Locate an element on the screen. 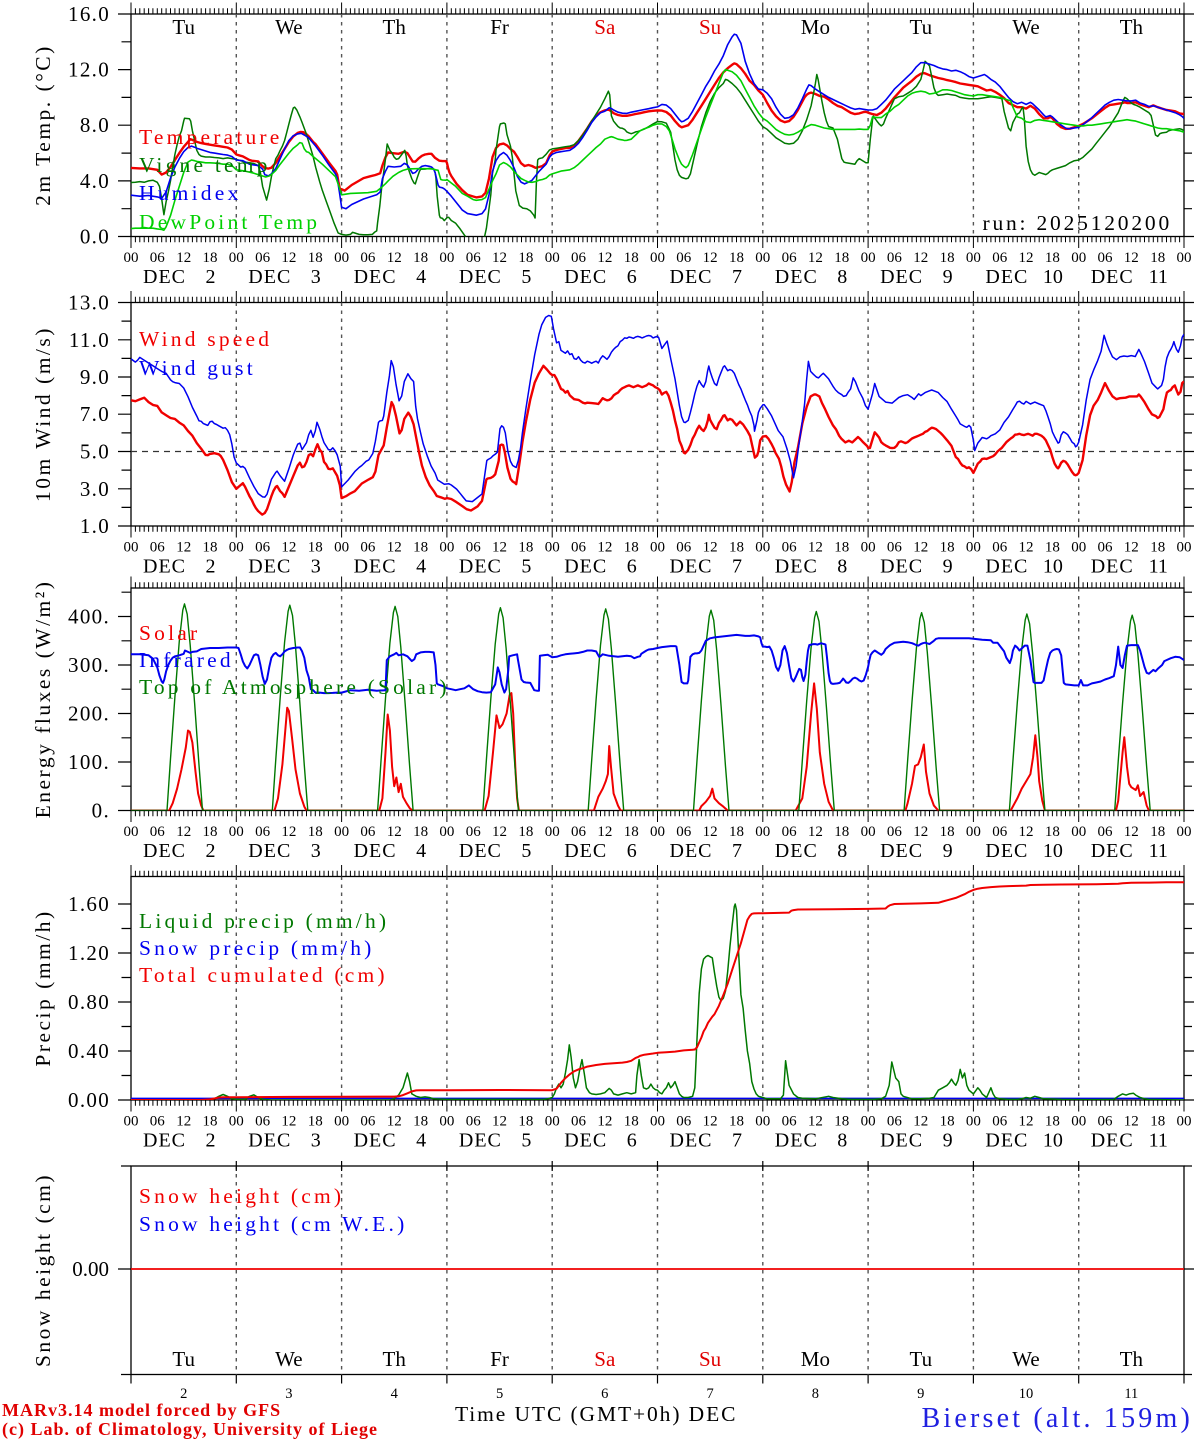 Image resolution: width=1194 pixels, height=1445 pixels. svg-text: 9.0 is located at coordinates (95, 377).